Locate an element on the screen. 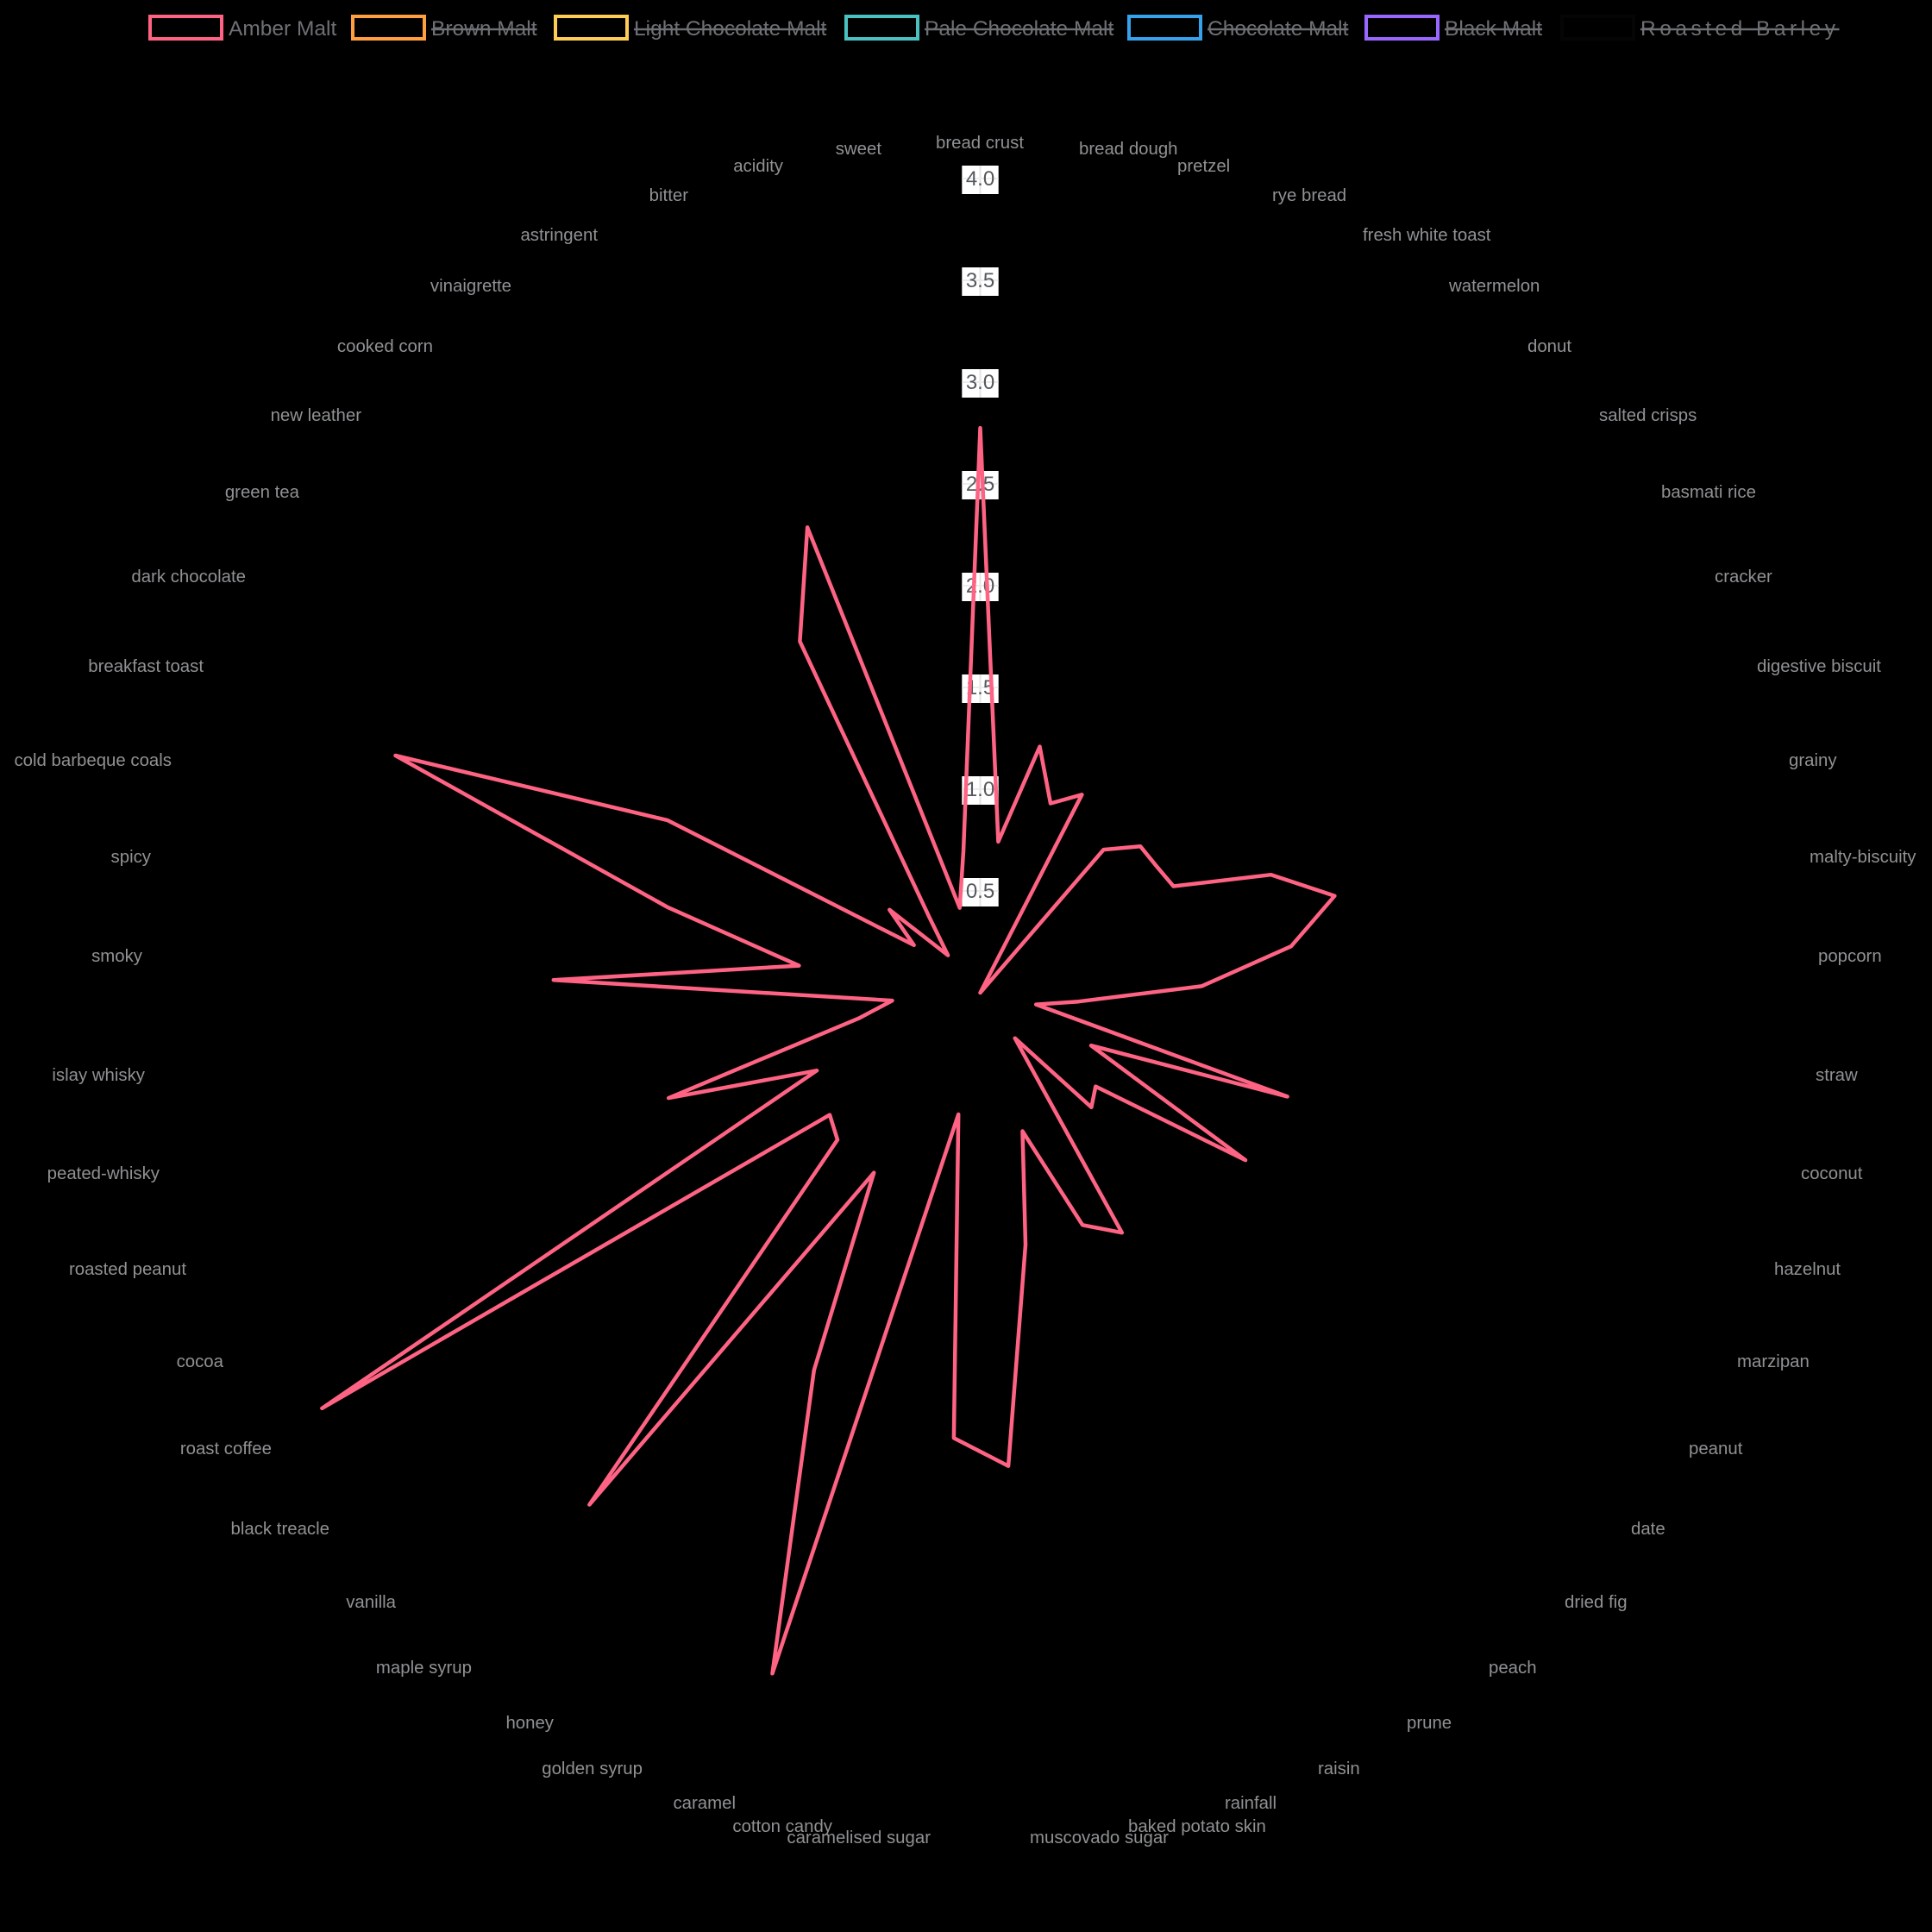 The height and width of the screenshot is (1932, 1932). svg-text: Amber Malt is located at coordinates (283, 29).